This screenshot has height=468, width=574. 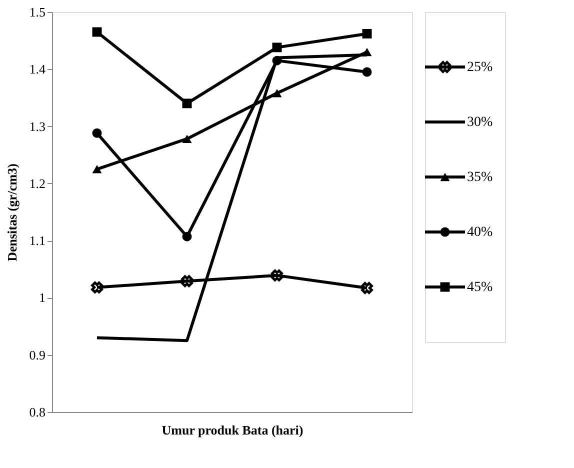 What do you see at coordinates (37, 183) in the screenshot?
I see `y-tick-label: 1.2` at bounding box center [37, 183].